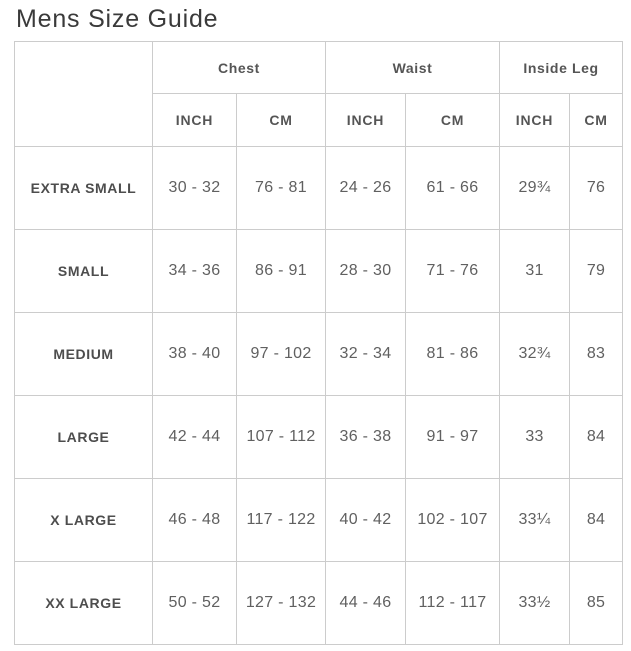 The width and height of the screenshot is (631, 651). Describe the element at coordinates (596, 354) in the screenshot. I see `value-cell-inside-leg-cm: 83` at that location.